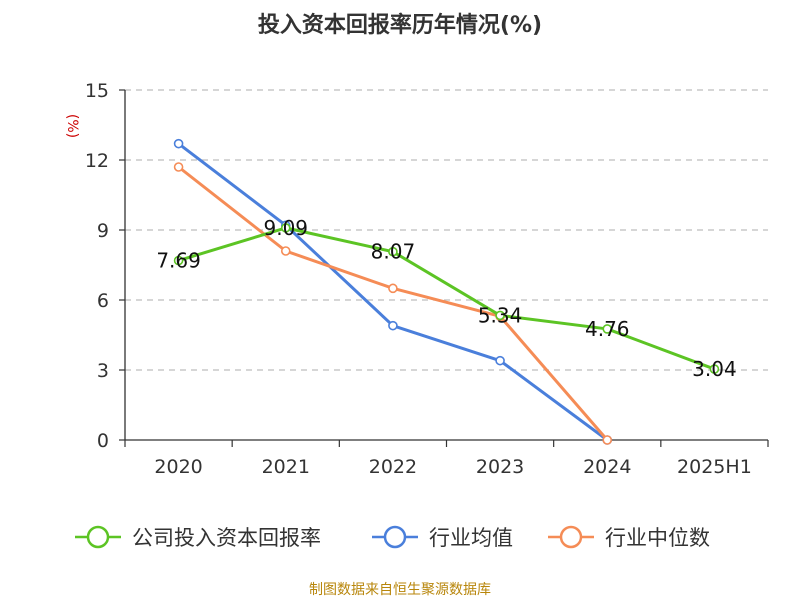 The width and height of the screenshot is (800, 600). I want to click on legend-item: 行业中位数, so click(629, 537).